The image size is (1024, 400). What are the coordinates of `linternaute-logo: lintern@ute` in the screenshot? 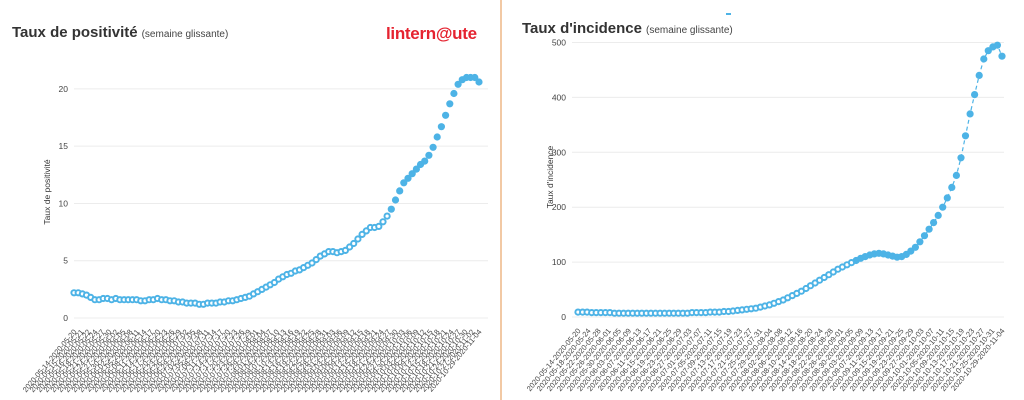 It's located at (431, 33).